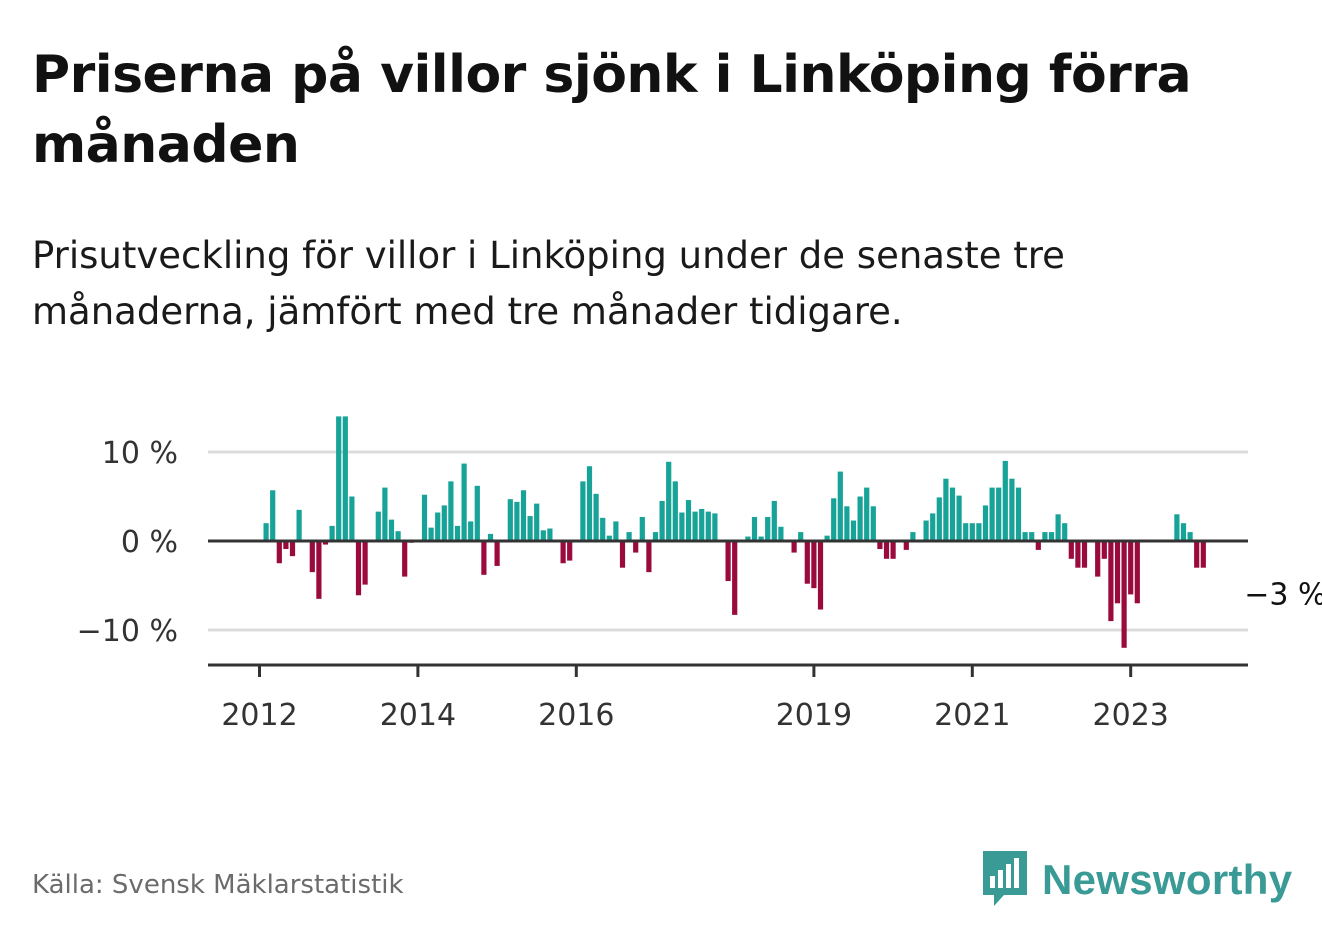 This screenshot has width=1322, height=939. What do you see at coordinates (140, 453) in the screenshot?
I see `y-tick-label: 10 %` at bounding box center [140, 453].